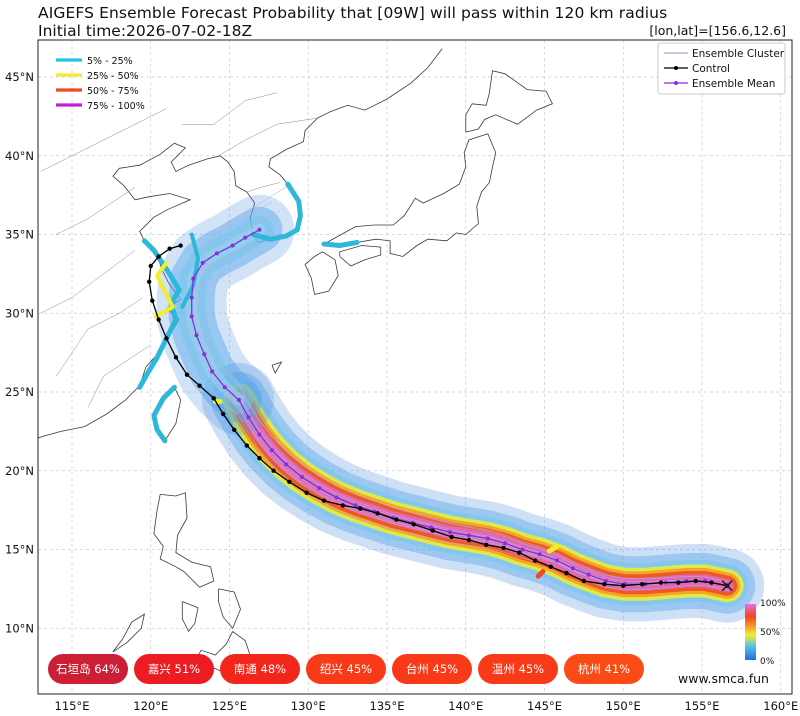 The height and width of the screenshot is (716, 800). What do you see at coordinates (544, 706) in the screenshot?
I see `lon-tick-label: 145°E` at bounding box center [544, 706].